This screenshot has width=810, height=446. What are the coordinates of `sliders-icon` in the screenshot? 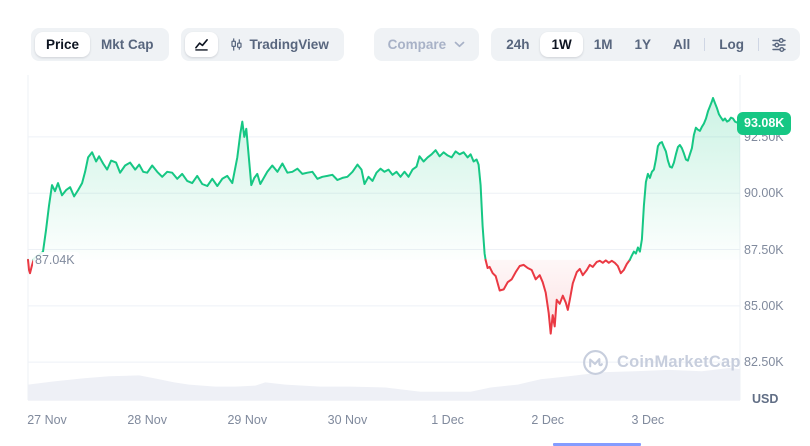 It's located at (779, 45).